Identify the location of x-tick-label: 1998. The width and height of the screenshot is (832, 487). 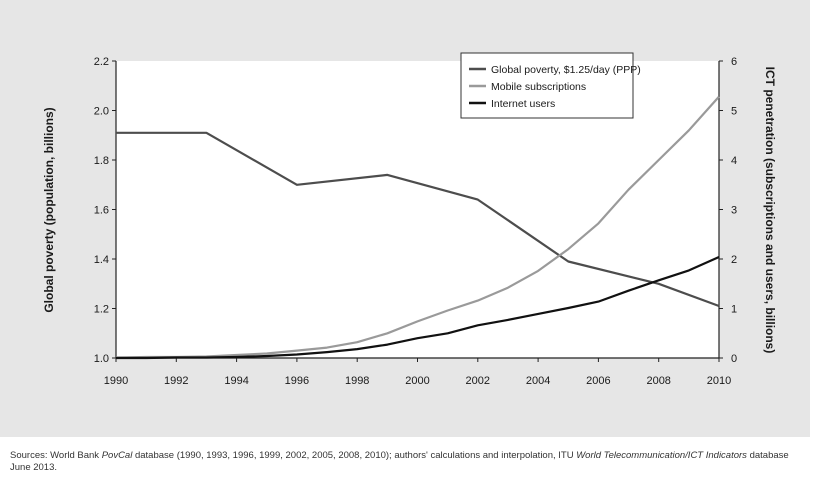
(357, 381).